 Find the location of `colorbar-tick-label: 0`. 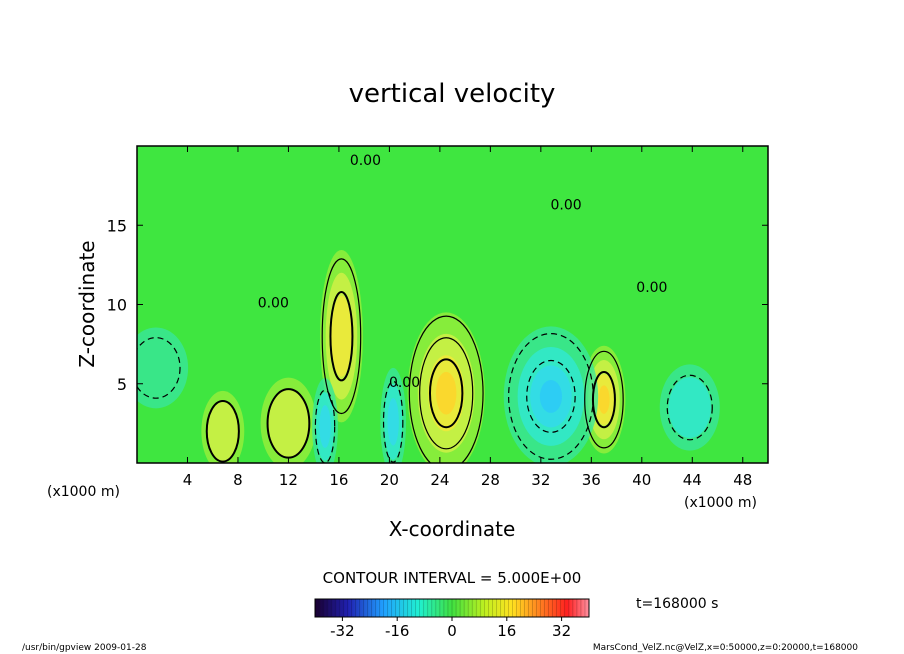

colorbar-tick-label: 0 is located at coordinates (452, 631).